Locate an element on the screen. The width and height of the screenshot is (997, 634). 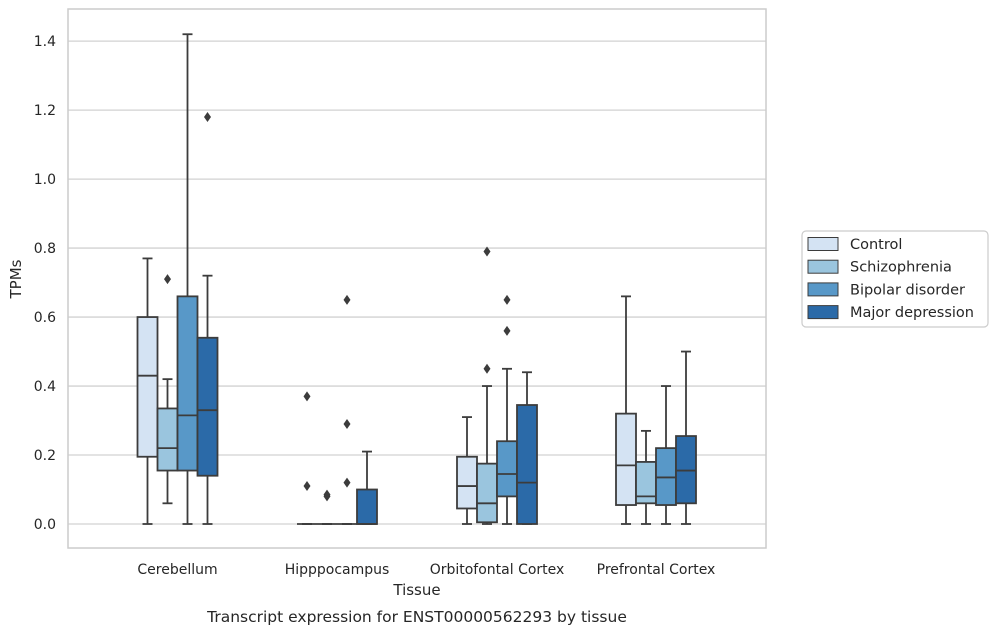
y-tick-label: 1.4 is located at coordinates (45, 42).